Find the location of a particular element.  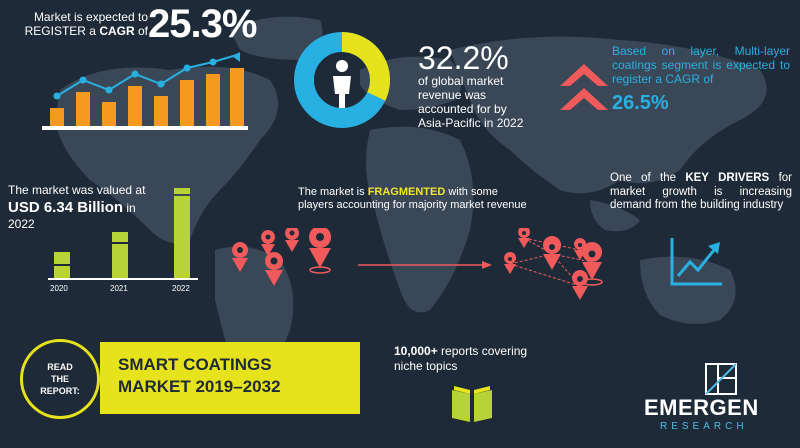

reports-count-bold: 10,000+ is located at coordinates (416, 351).